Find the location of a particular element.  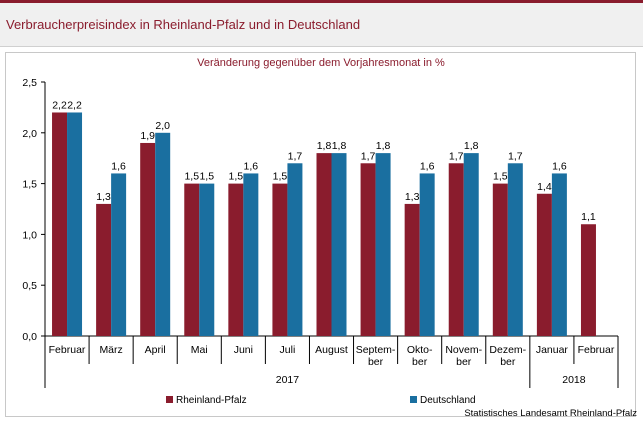

y-tick-label: 2,0 is located at coordinates (29, 134).